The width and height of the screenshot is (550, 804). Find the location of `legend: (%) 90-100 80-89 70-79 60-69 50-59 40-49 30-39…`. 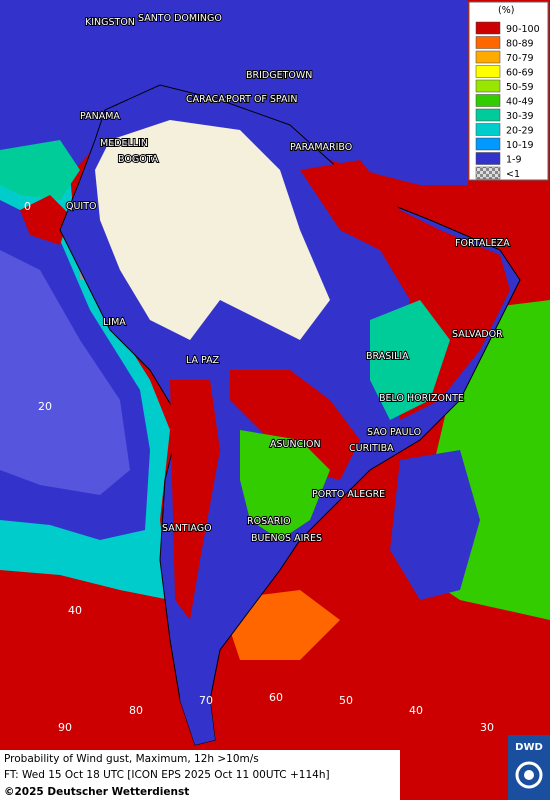

legend: (%) 90-100 80-89 70-79 60-69 50-59 40-49 30-39… is located at coordinates (508, 91).